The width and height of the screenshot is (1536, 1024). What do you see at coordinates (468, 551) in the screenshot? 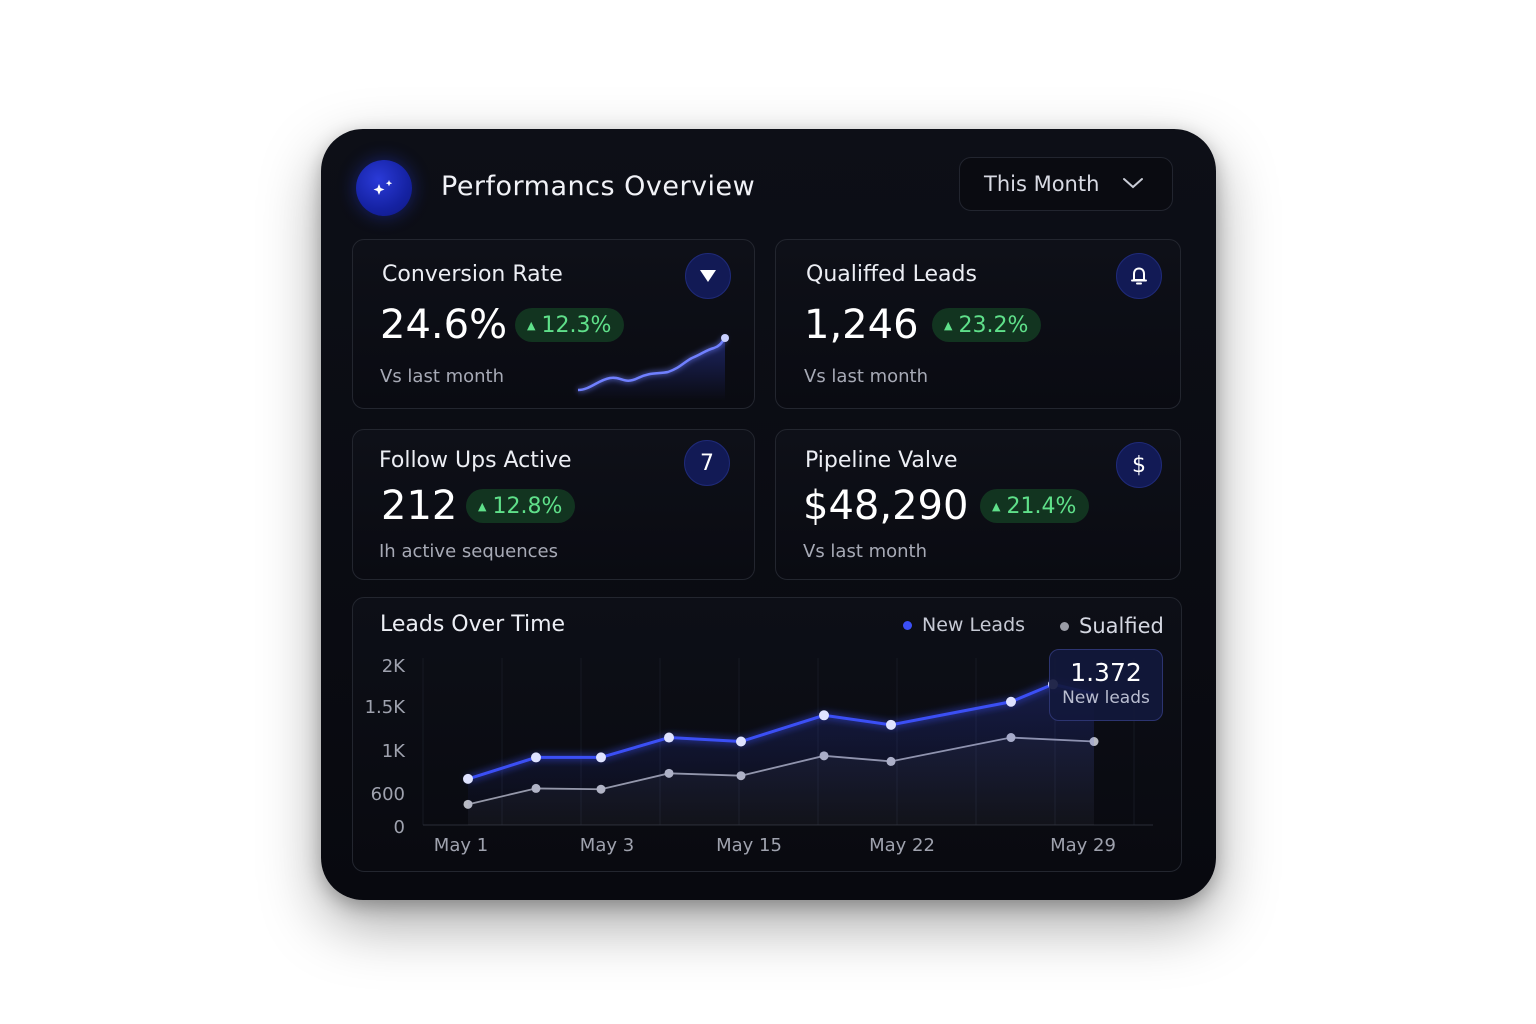
I see `card-subtitle: Ih active sequences` at bounding box center [468, 551].